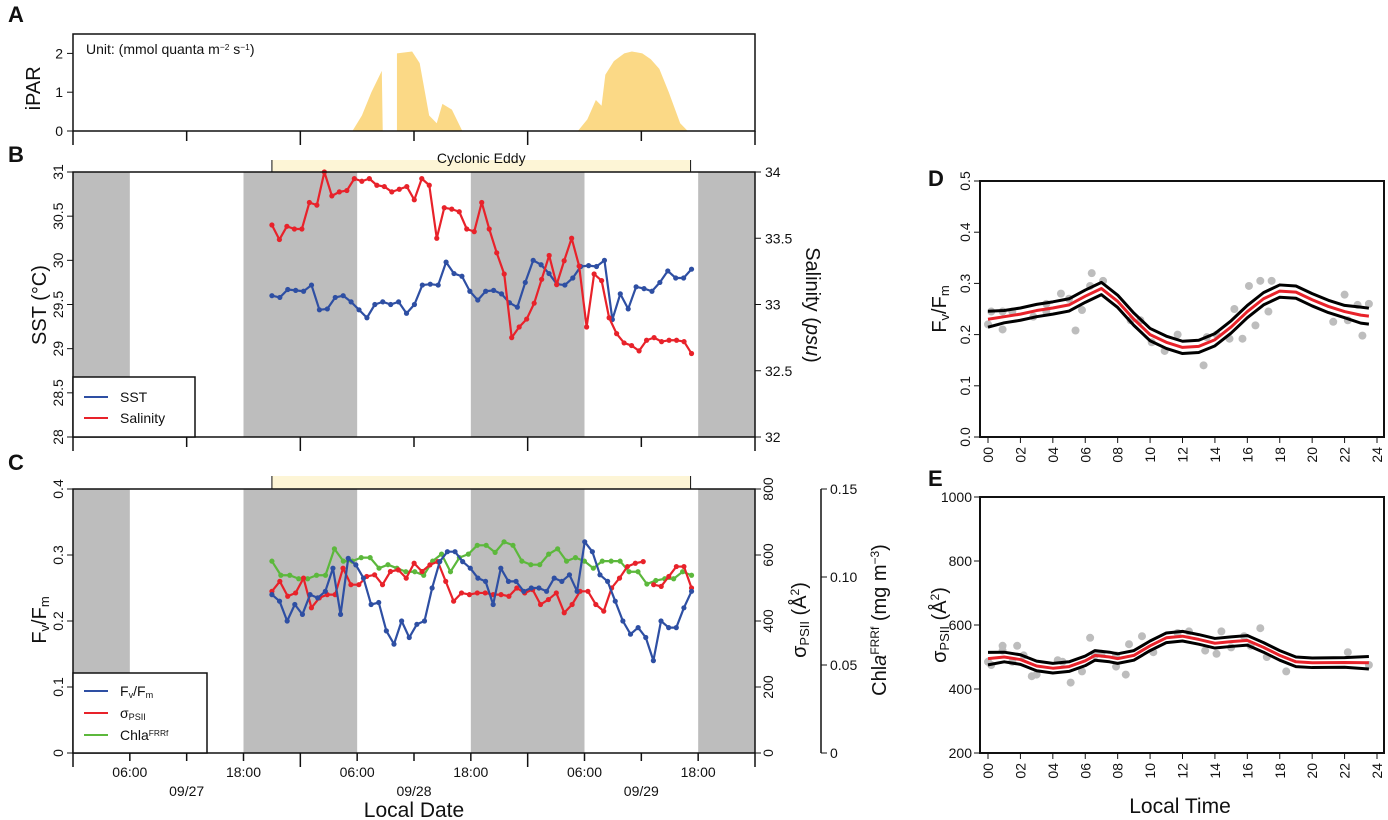  I want to click on y-tick-label: 1, so click(59, 92).